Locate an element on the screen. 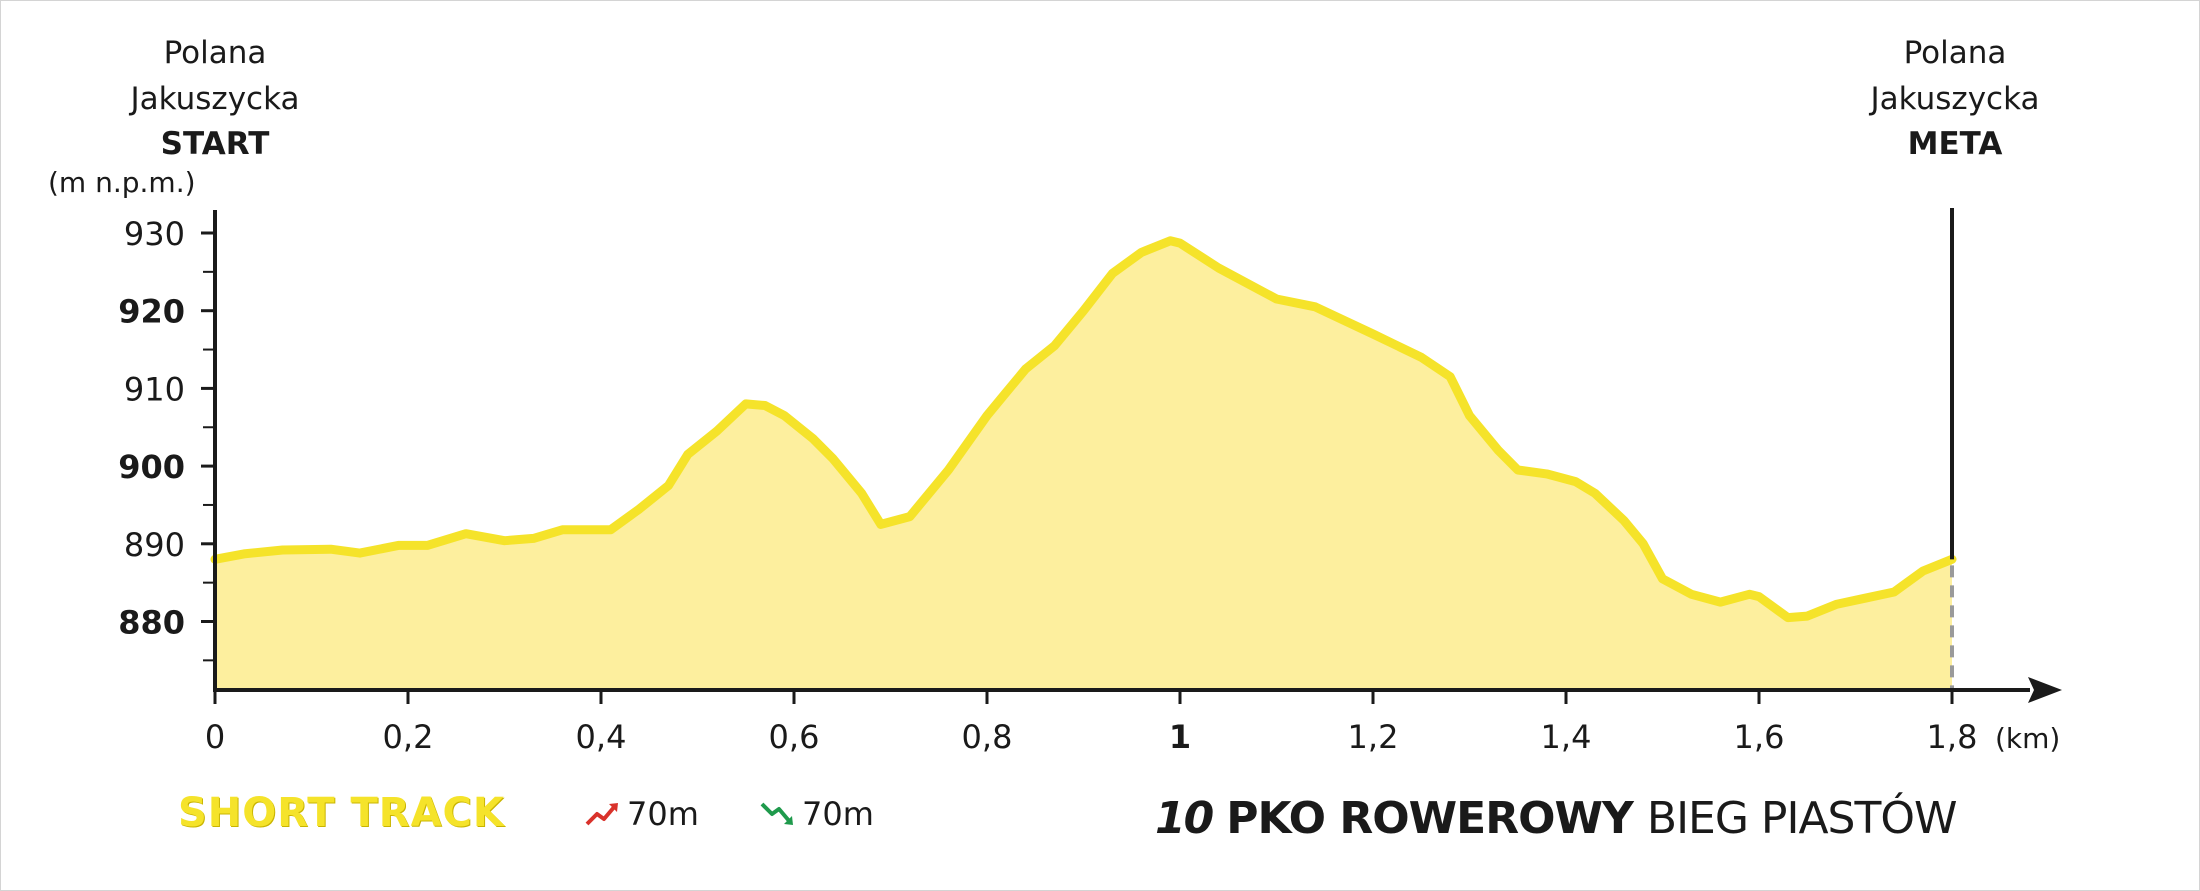 Image resolution: width=2200 pixels, height=891 pixels. descent-stat: 70m is located at coordinates (817, 814).